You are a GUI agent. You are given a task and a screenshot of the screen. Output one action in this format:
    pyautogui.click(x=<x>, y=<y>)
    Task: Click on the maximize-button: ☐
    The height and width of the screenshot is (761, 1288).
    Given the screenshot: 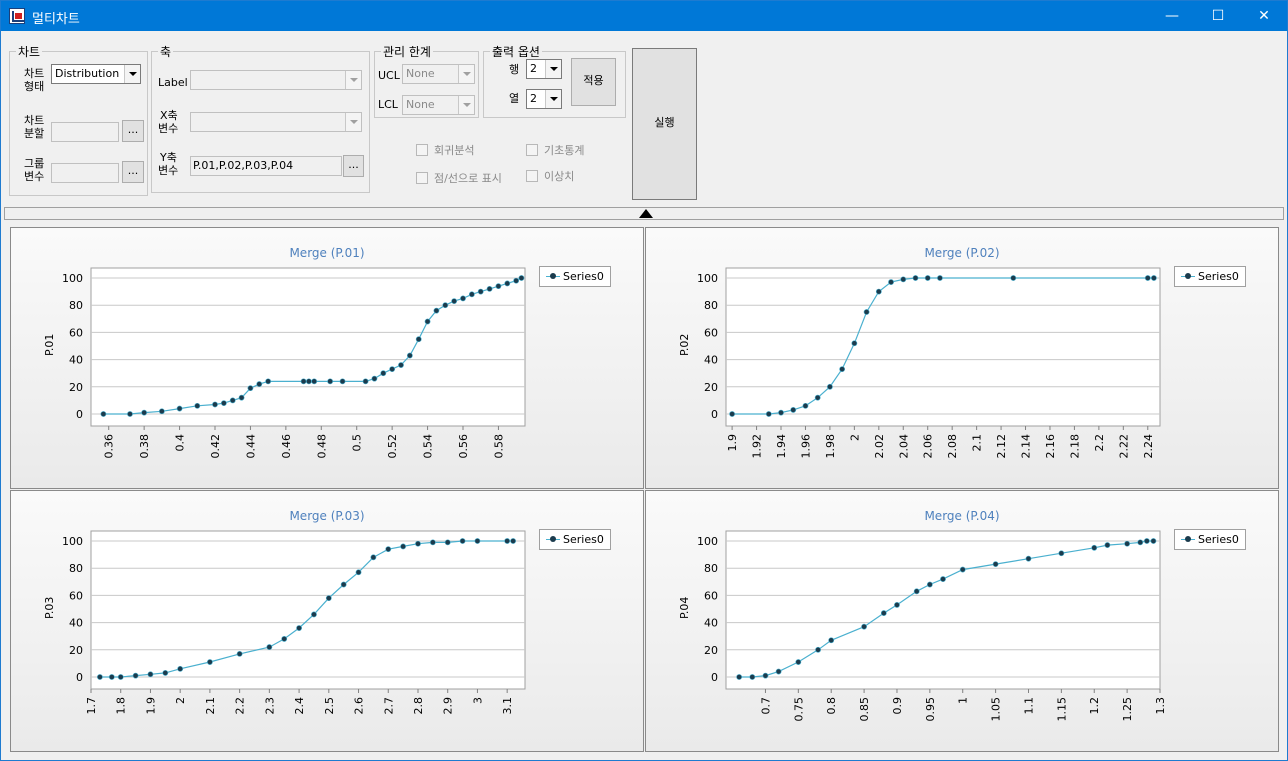 What is the action you would take?
    pyautogui.click(x=1218, y=16)
    